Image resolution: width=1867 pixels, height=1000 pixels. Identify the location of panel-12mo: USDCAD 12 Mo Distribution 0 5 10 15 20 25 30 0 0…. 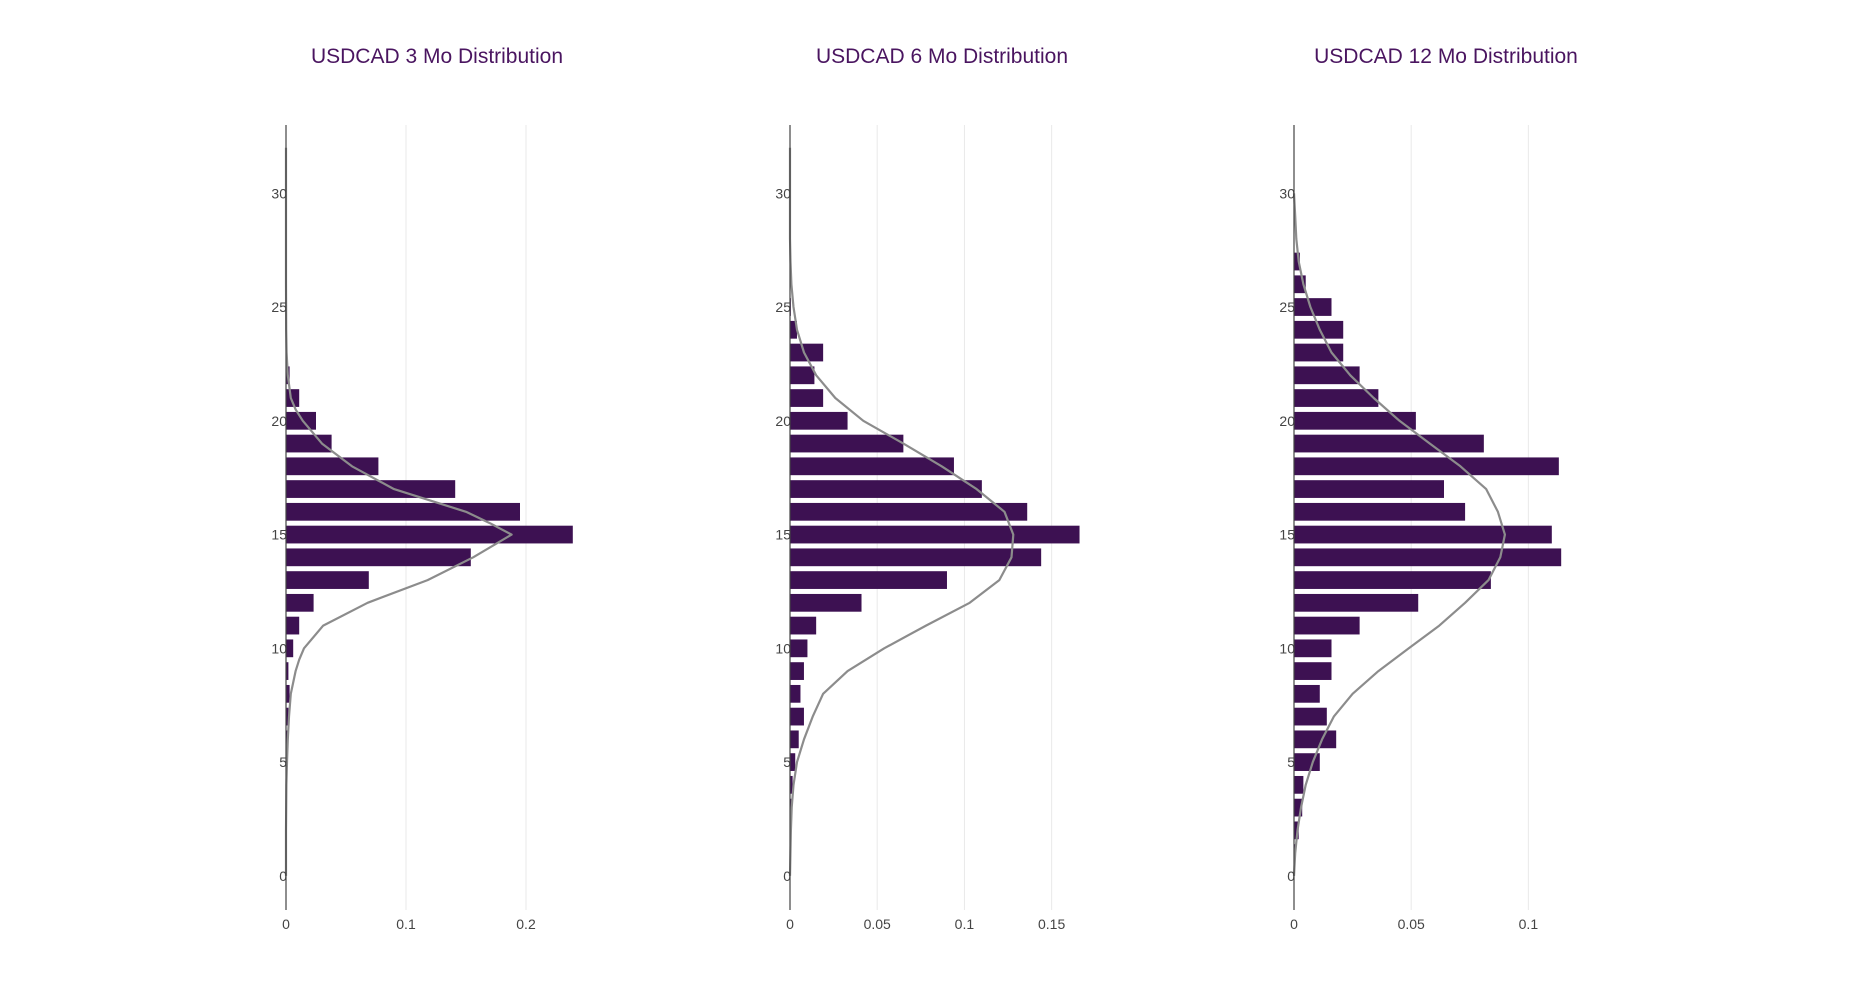
(1428, 488).